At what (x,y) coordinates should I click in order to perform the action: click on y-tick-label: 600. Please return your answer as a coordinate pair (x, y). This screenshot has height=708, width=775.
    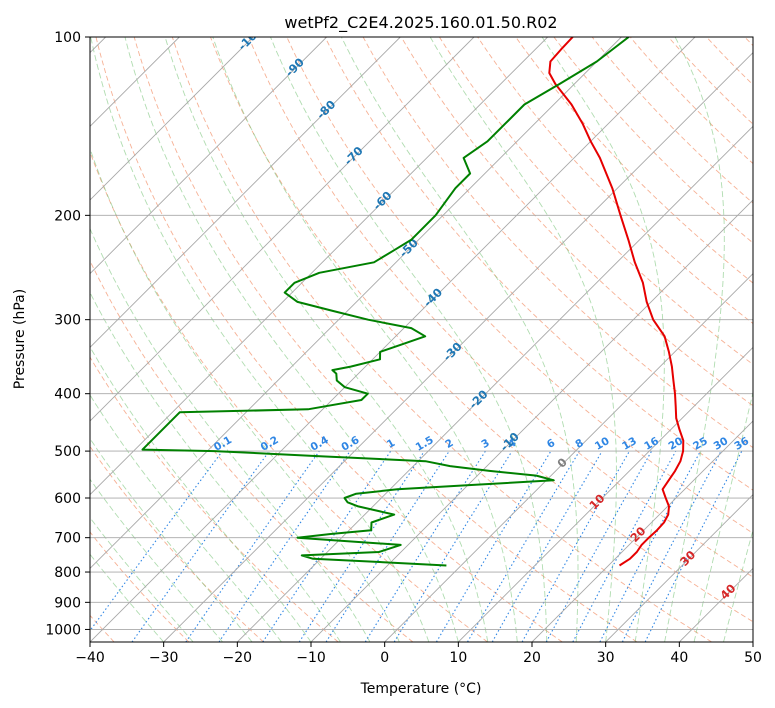
    Looking at the image, I should click on (67, 499).